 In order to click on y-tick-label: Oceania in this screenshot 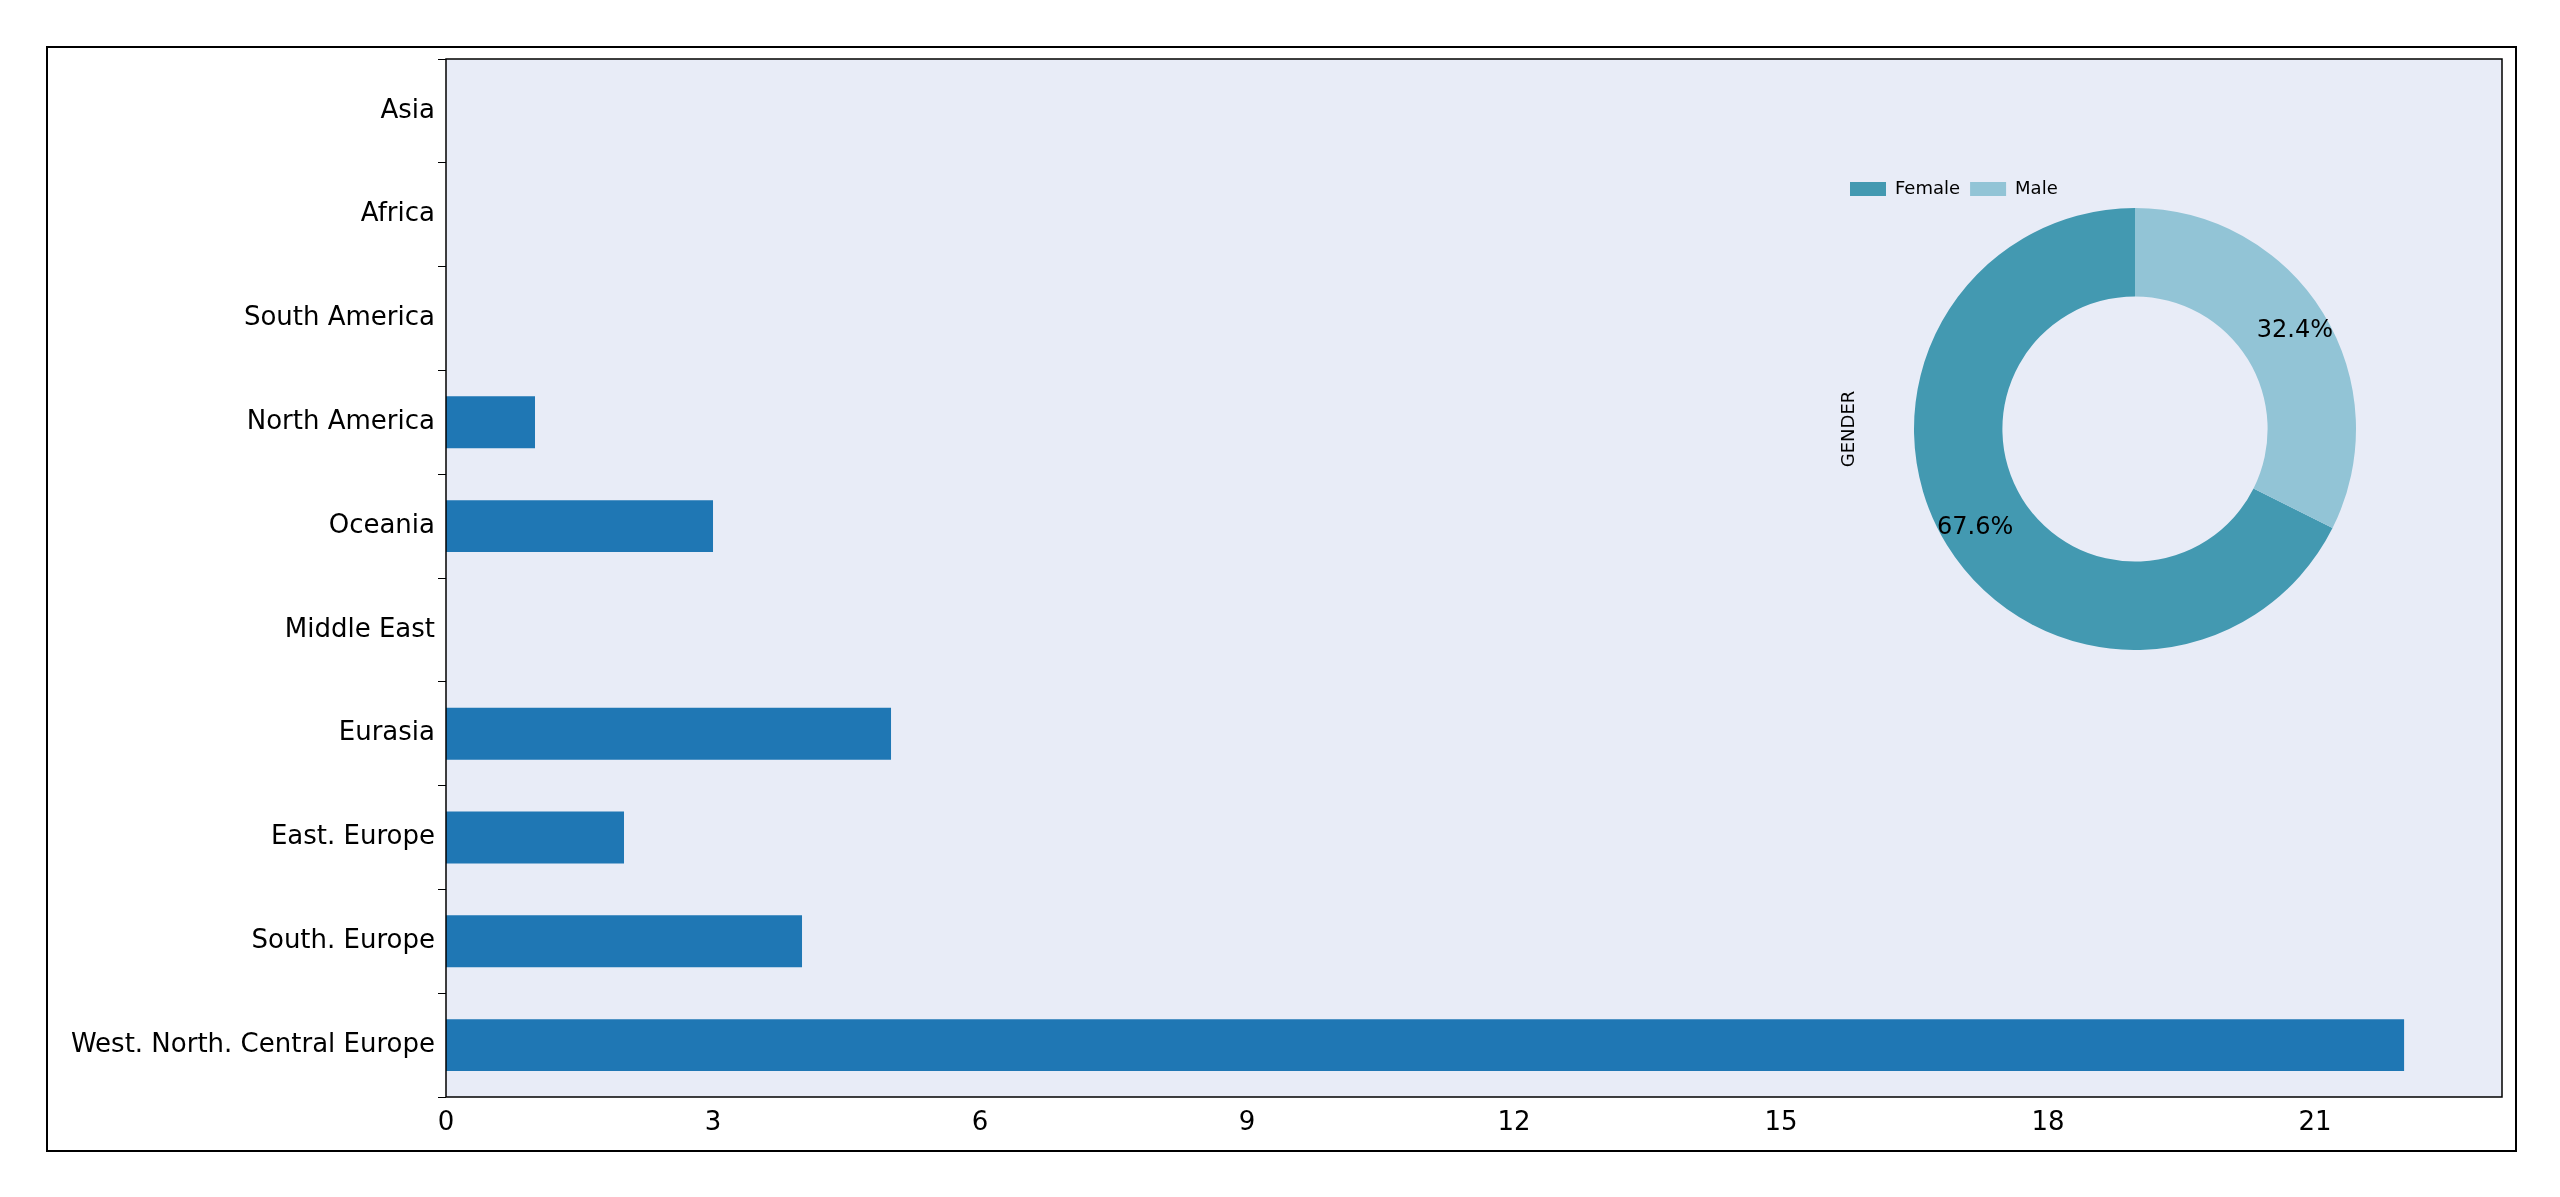, I will do `click(381, 523)`.